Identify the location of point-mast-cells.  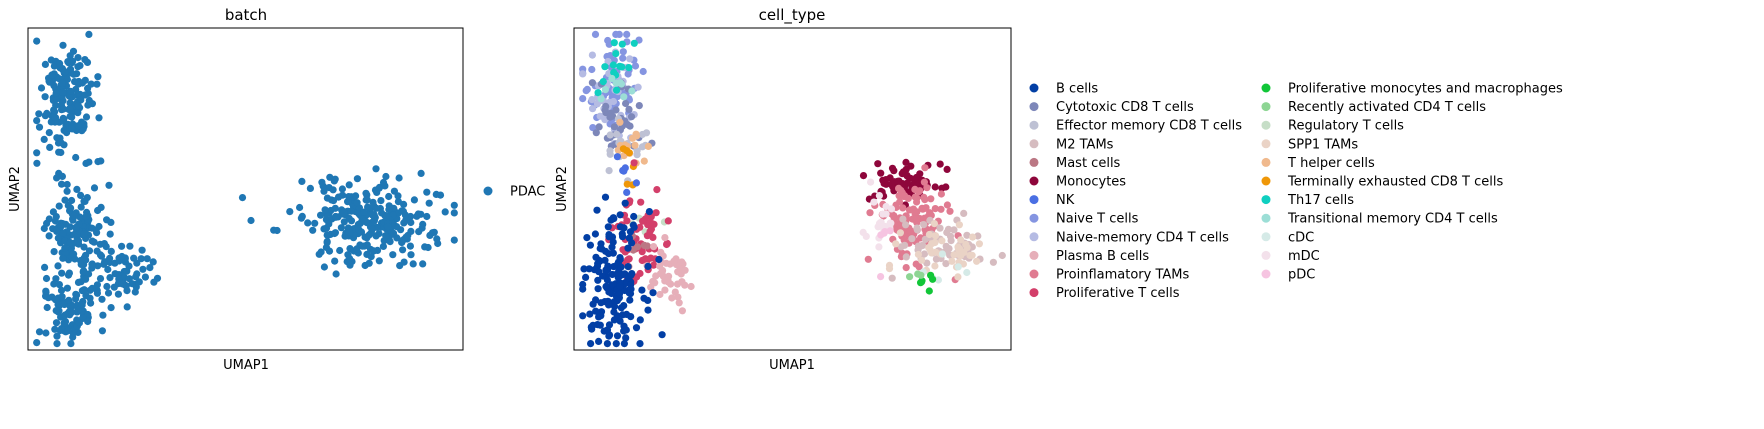
(637, 247).